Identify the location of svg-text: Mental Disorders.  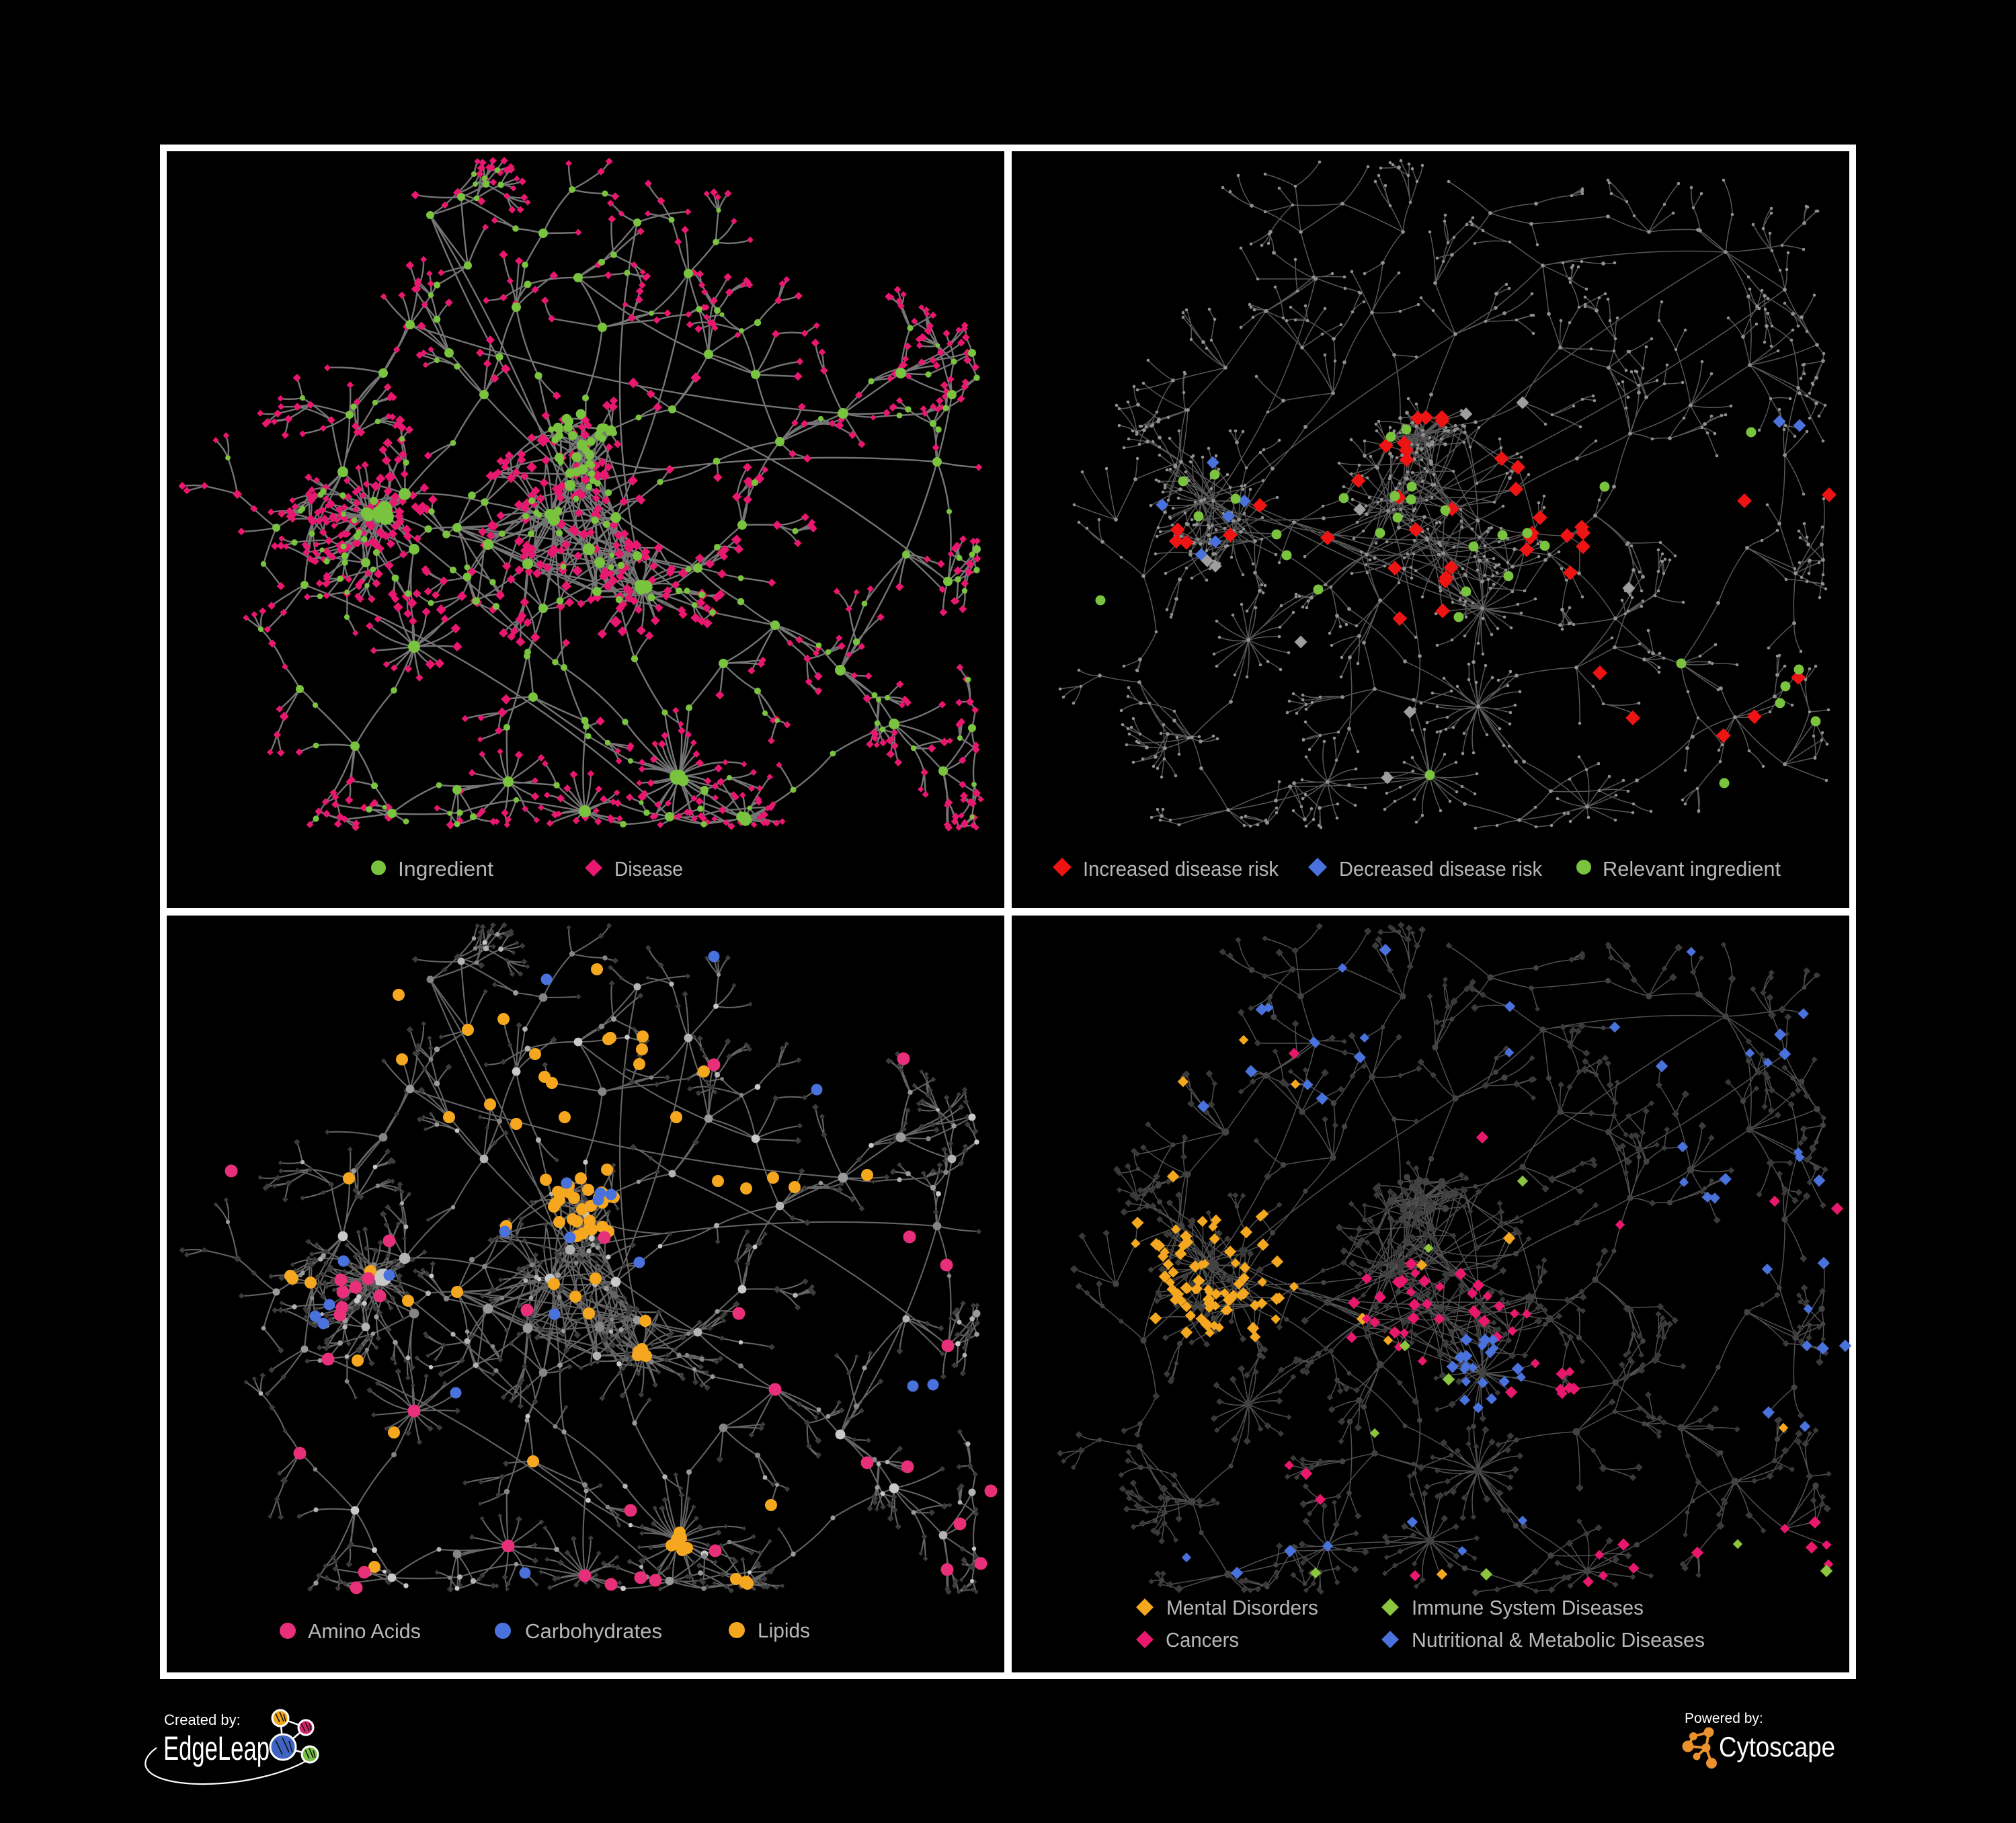
(1242, 1607).